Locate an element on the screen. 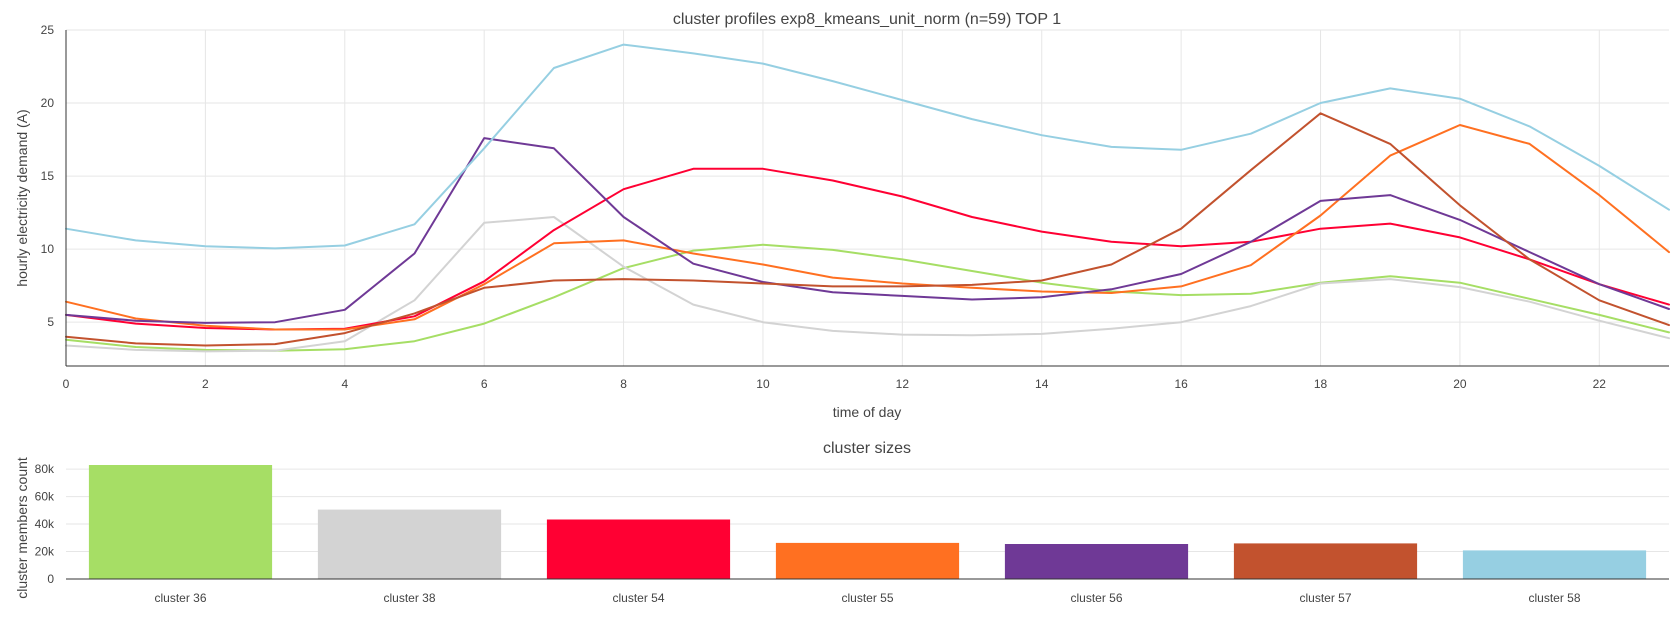 The width and height of the screenshot is (1678, 620). bar-chart-y-ticks: 0 20k 40k 60k 80k is located at coordinates (45, 524).